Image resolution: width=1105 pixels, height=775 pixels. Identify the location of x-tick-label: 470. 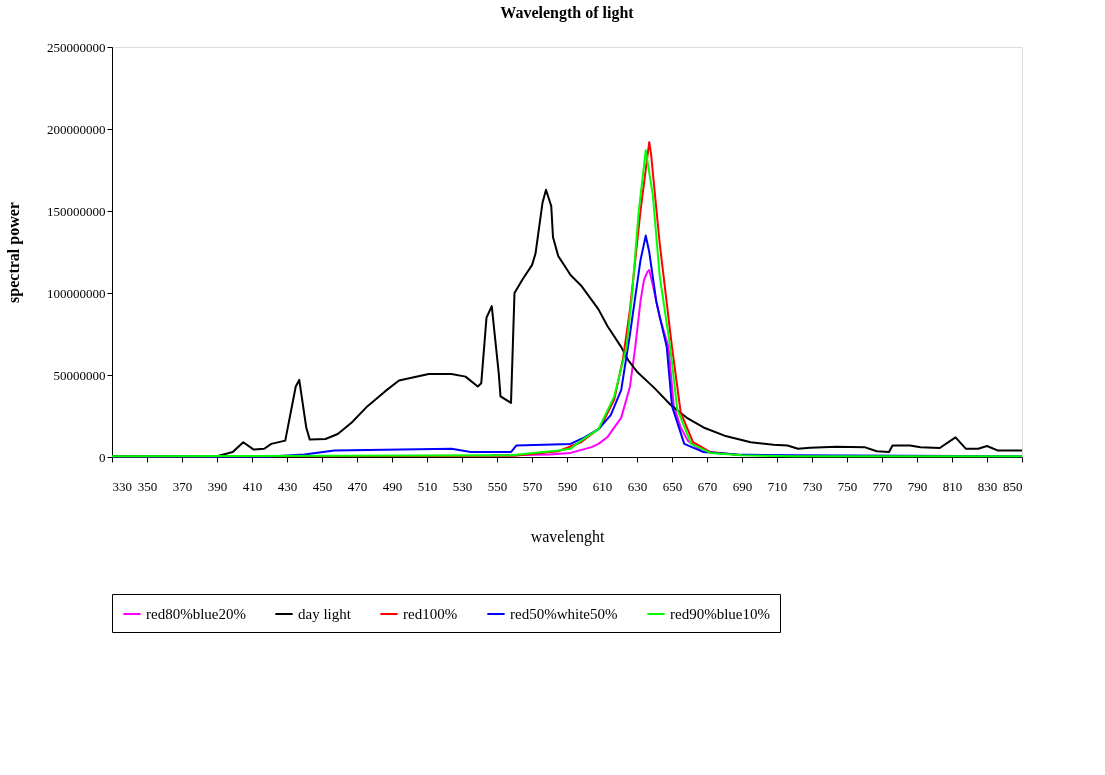
(357, 486).